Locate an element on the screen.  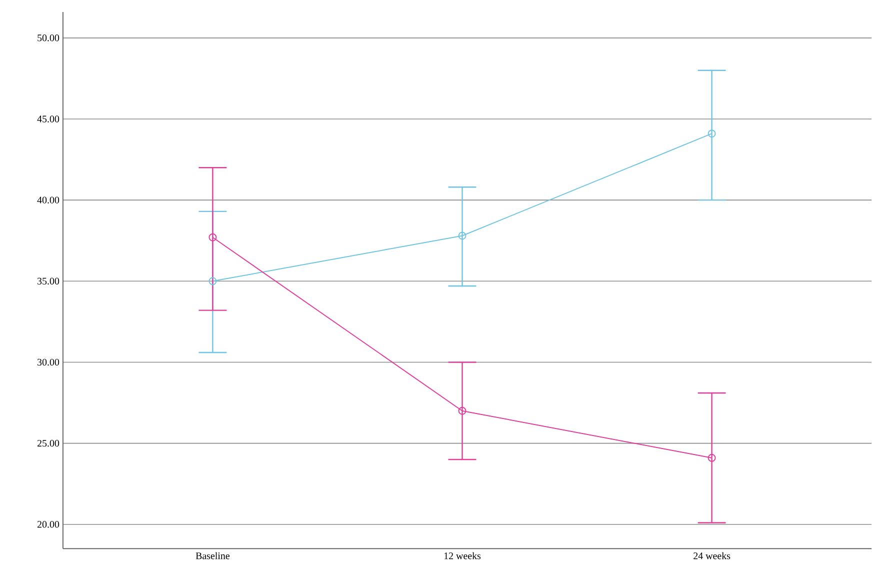
x-tick-label: 24 weeks is located at coordinates (712, 556).